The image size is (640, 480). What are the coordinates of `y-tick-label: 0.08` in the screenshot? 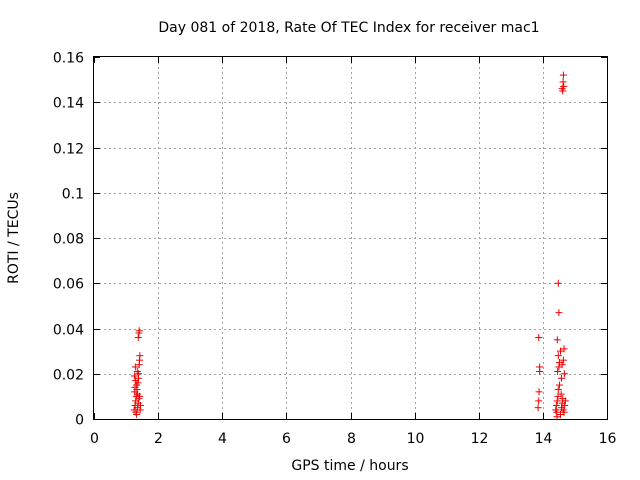 It's located at (68, 240).